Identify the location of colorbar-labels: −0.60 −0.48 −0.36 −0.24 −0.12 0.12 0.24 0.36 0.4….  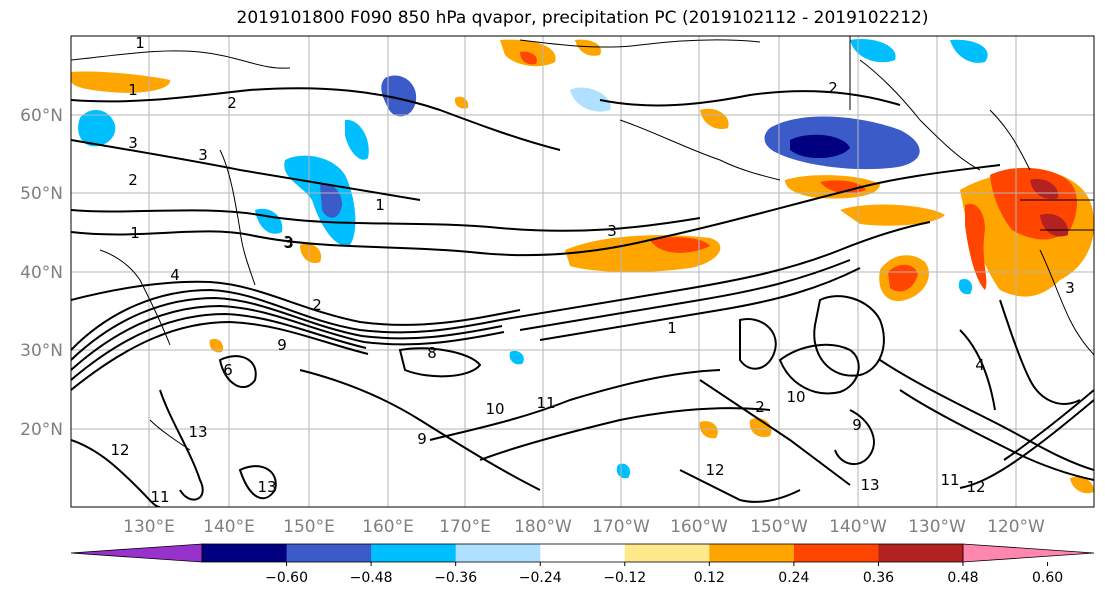
(664, 574).